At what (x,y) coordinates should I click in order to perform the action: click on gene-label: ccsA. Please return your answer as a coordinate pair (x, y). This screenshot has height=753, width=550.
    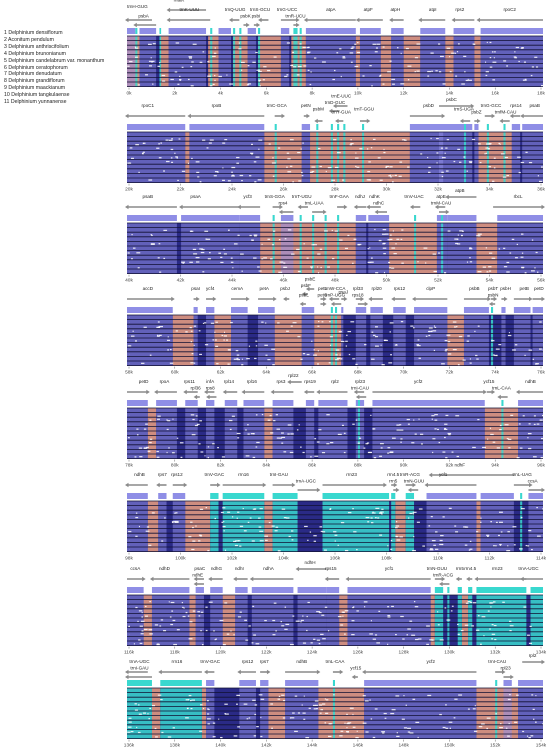
    Looking at the image, I should click on (135, 568).